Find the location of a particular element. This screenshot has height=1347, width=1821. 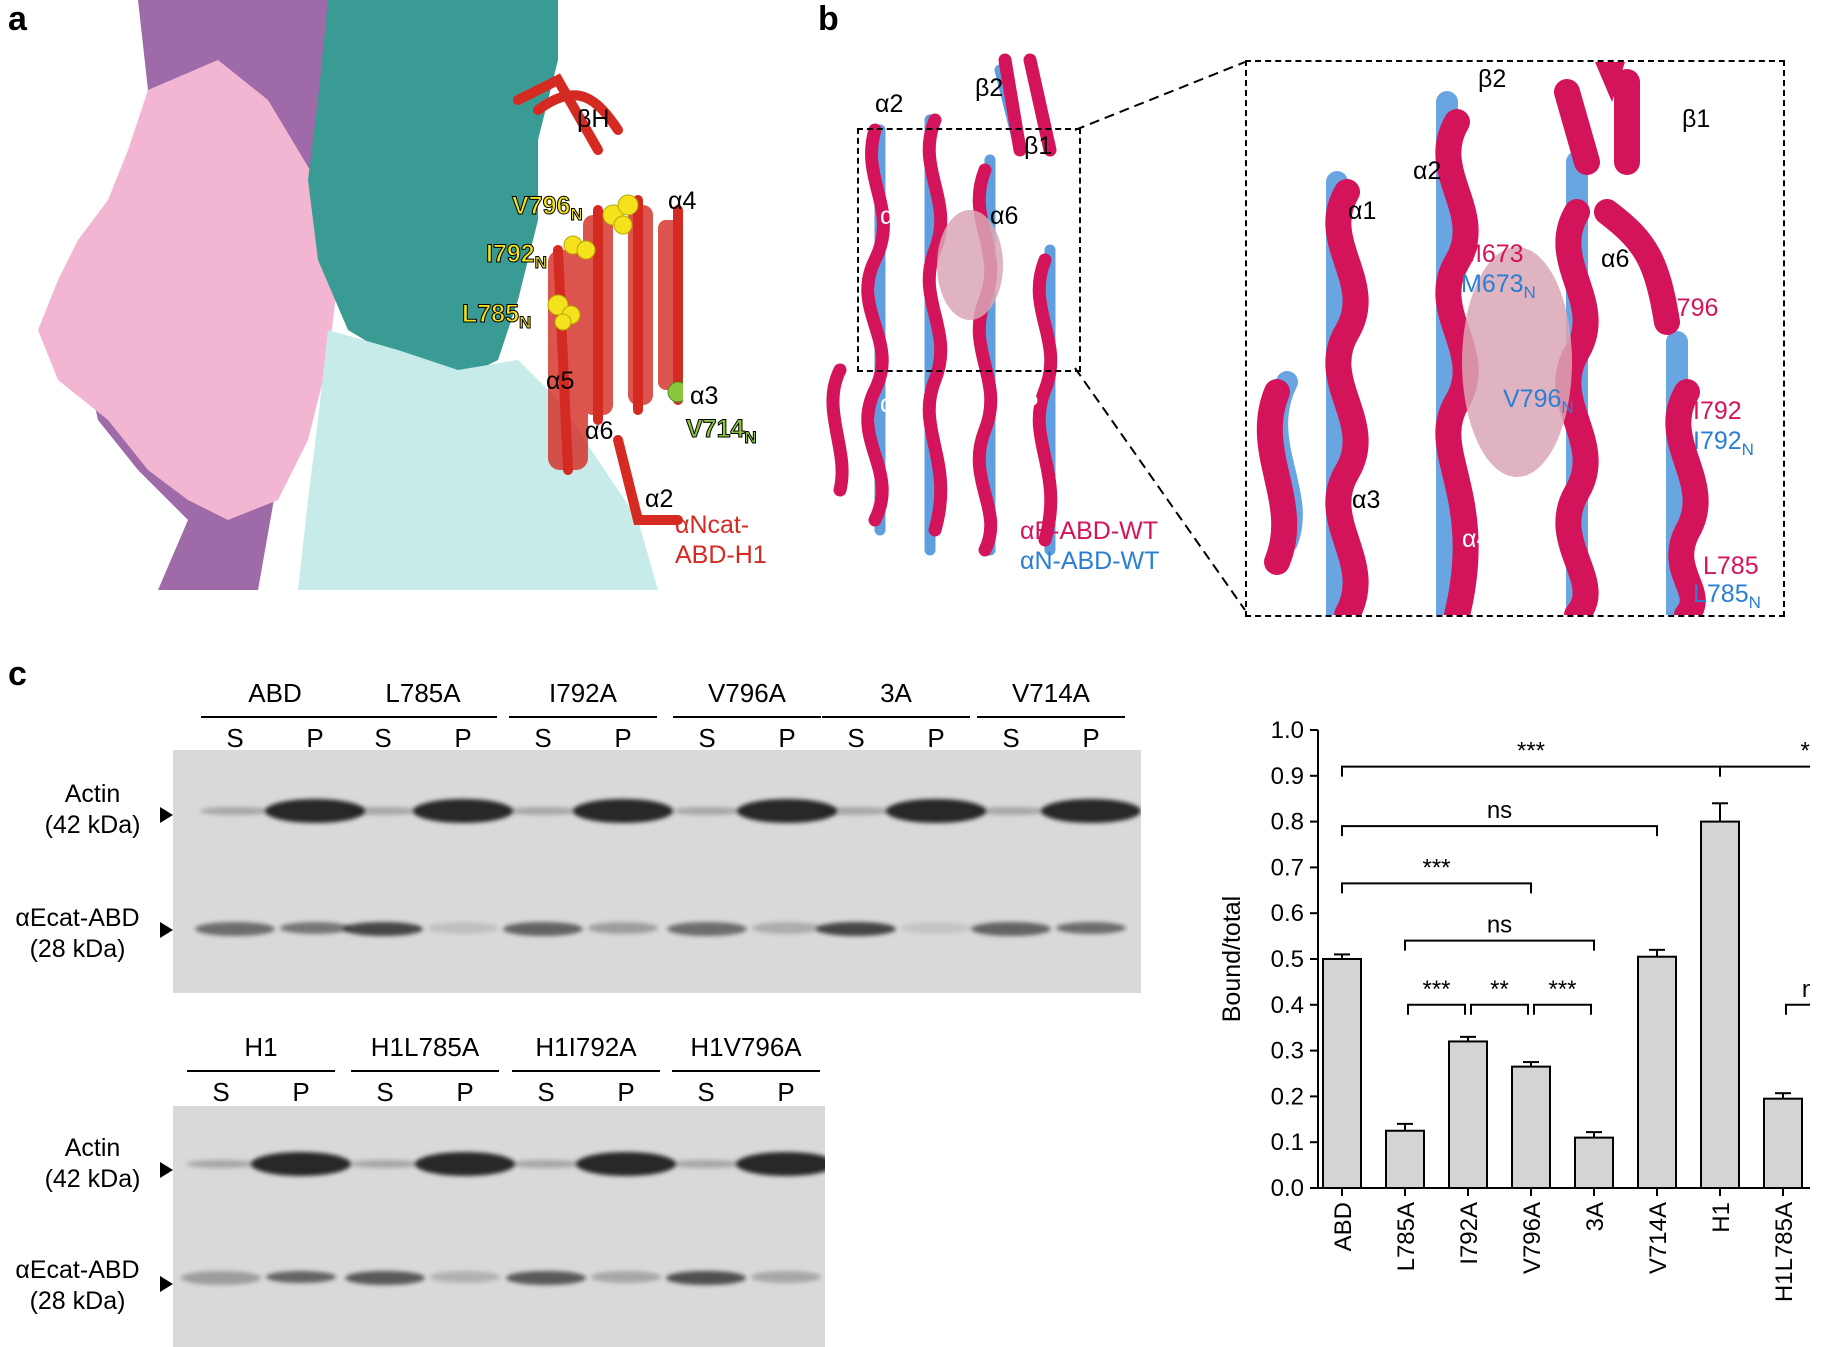

zoom-box-small is located at coordinates (969, 250).